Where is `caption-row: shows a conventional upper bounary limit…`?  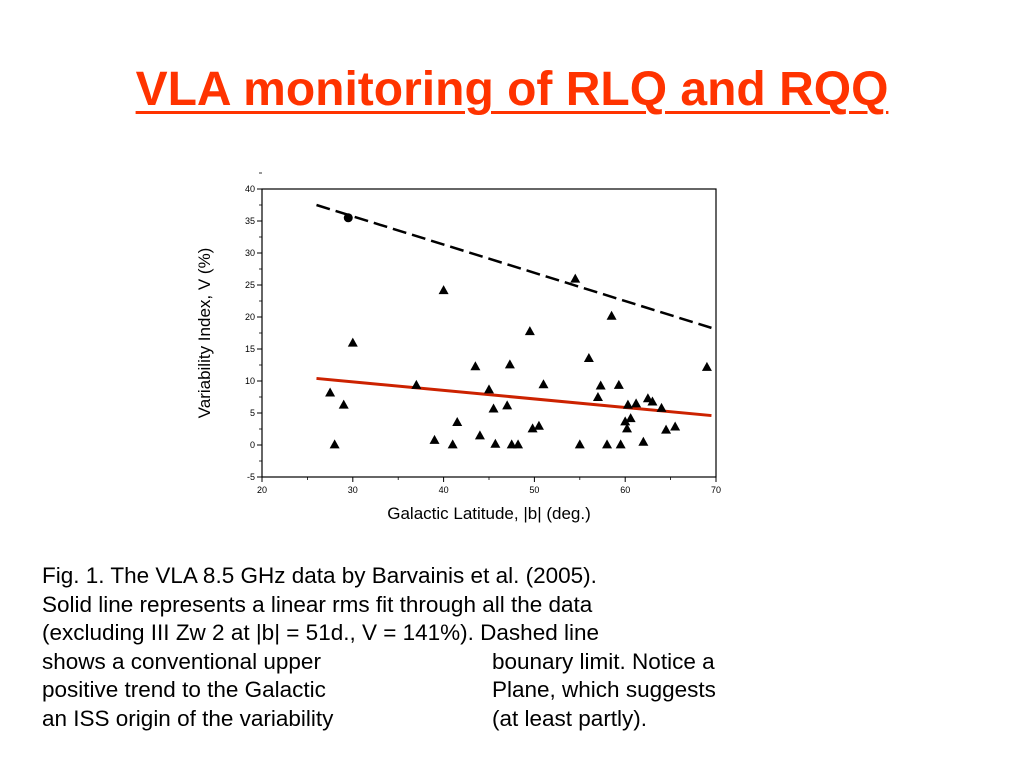
caption-row: shows a conventional upper bounary limit… is located at coordinates (512, 662).